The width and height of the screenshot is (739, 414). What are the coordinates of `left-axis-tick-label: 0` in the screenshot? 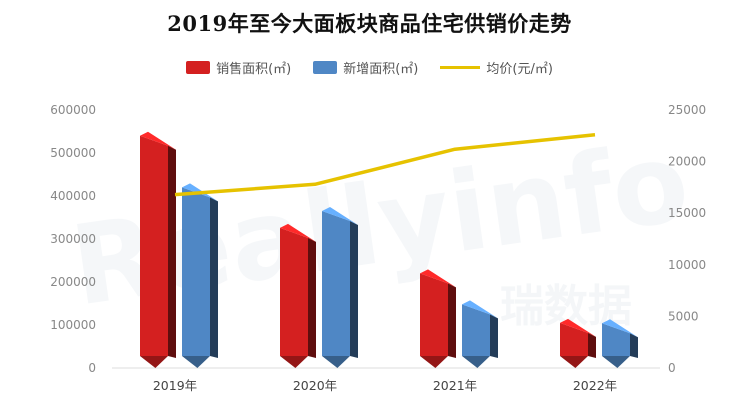 It's located at (92, 368).